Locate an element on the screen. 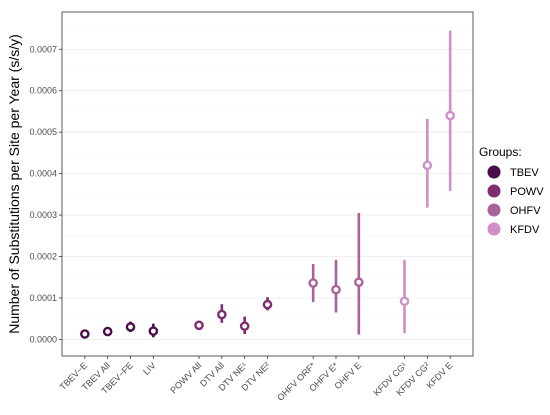  y-tick-label: 0.0005 is located at coordinates (43, 132).